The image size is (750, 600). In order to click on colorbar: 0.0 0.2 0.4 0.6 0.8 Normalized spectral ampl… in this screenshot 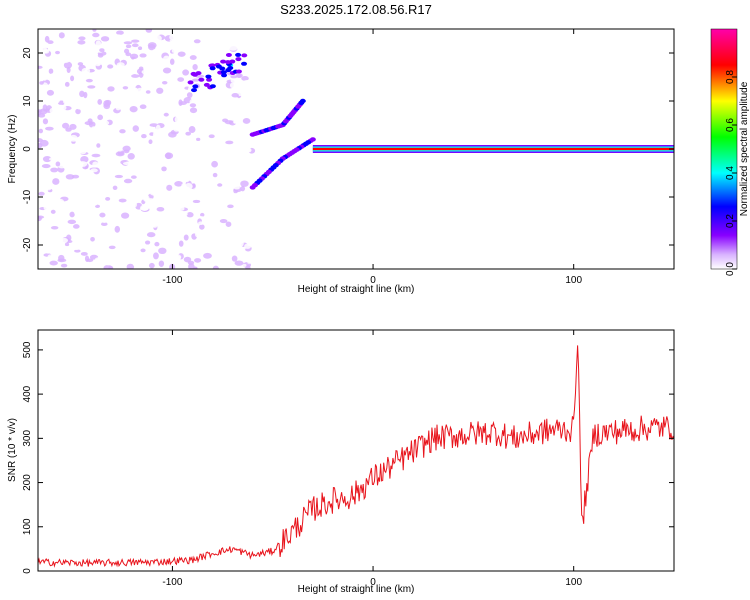, I will do `click(730, 152)`.